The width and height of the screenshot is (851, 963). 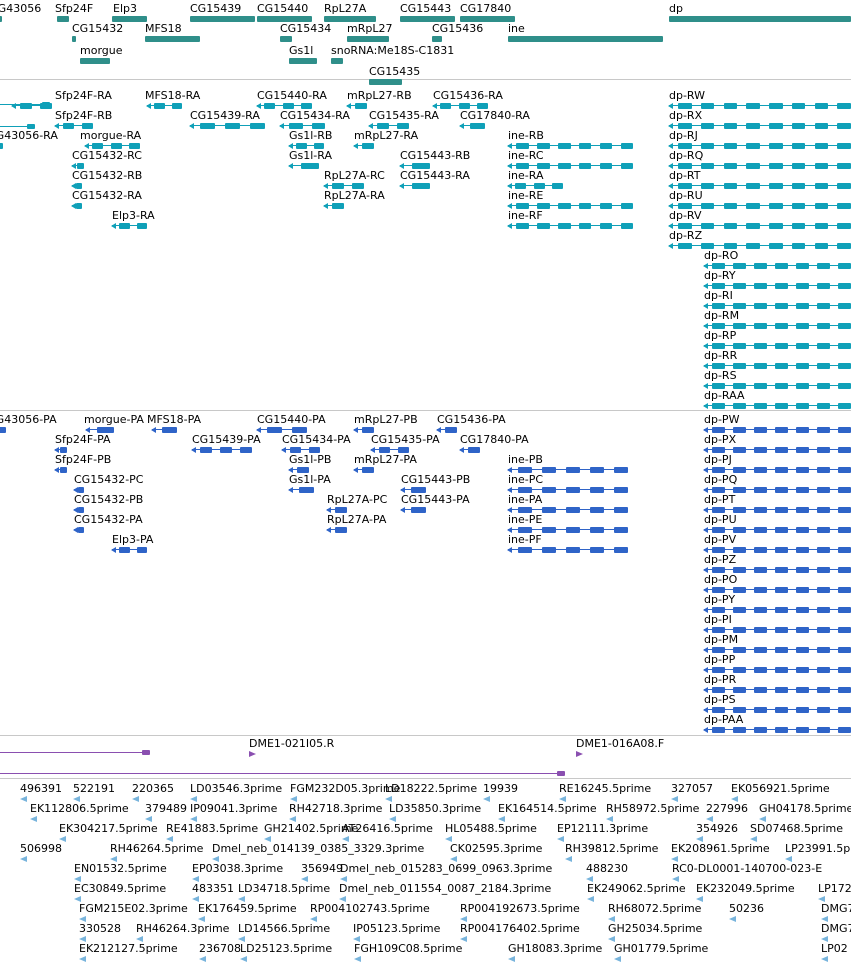 I want to click on proteins-feature-label: MFS18-PA, so click(x=174, y=419).